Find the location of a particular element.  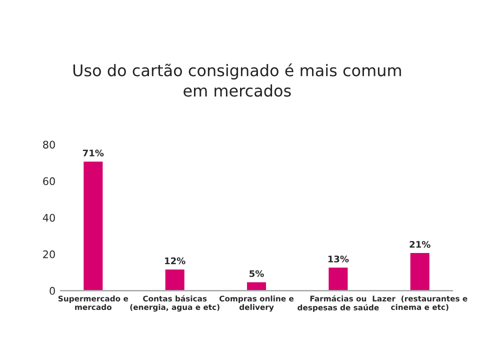

y-tick-label: 40 is located at coordinates (48, 218).